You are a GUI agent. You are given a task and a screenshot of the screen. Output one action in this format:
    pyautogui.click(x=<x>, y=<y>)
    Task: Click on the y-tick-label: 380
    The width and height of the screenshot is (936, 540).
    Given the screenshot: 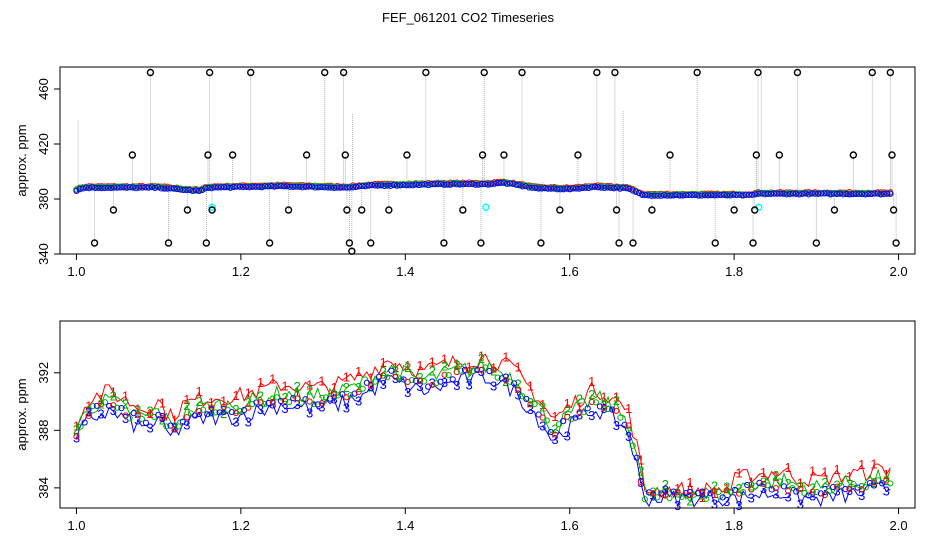 What is the action you would take?
    pyautogui.click(x=43, y=199)
    